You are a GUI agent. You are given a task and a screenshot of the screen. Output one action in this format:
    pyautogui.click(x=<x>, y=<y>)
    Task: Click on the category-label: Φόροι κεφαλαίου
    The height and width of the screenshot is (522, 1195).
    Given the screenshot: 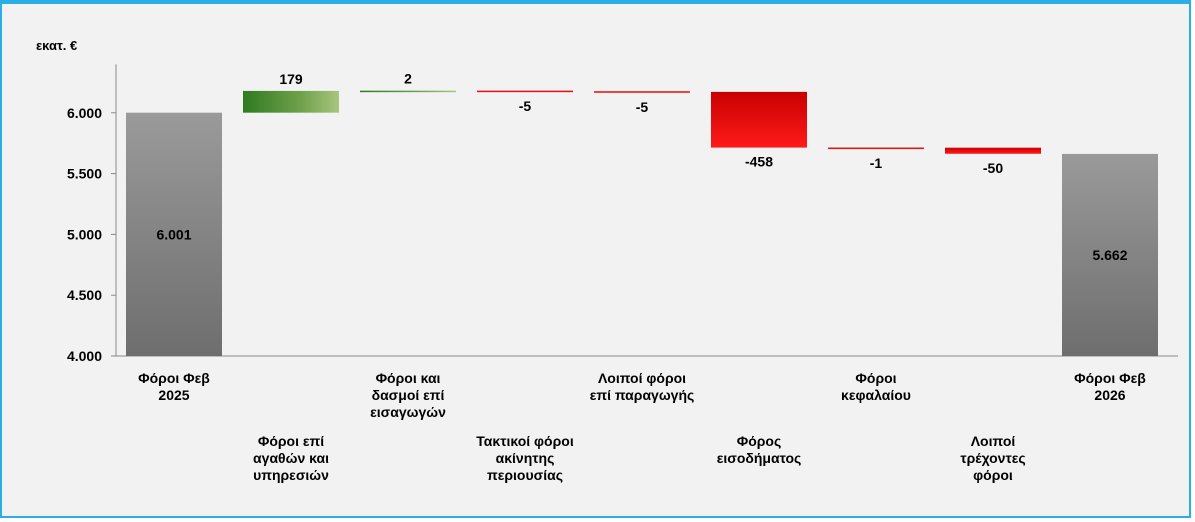 What is the action you would take?
    pyautogui.click(x=876, y=386)
    